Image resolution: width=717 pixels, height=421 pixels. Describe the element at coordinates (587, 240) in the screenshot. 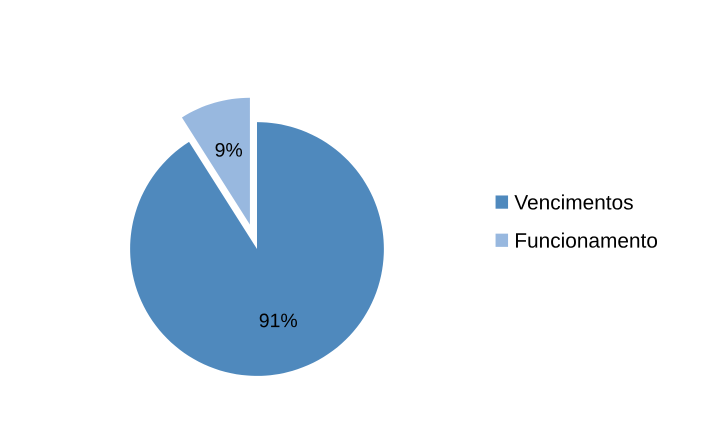

I see `legend-label: Funcionamento` at that location.